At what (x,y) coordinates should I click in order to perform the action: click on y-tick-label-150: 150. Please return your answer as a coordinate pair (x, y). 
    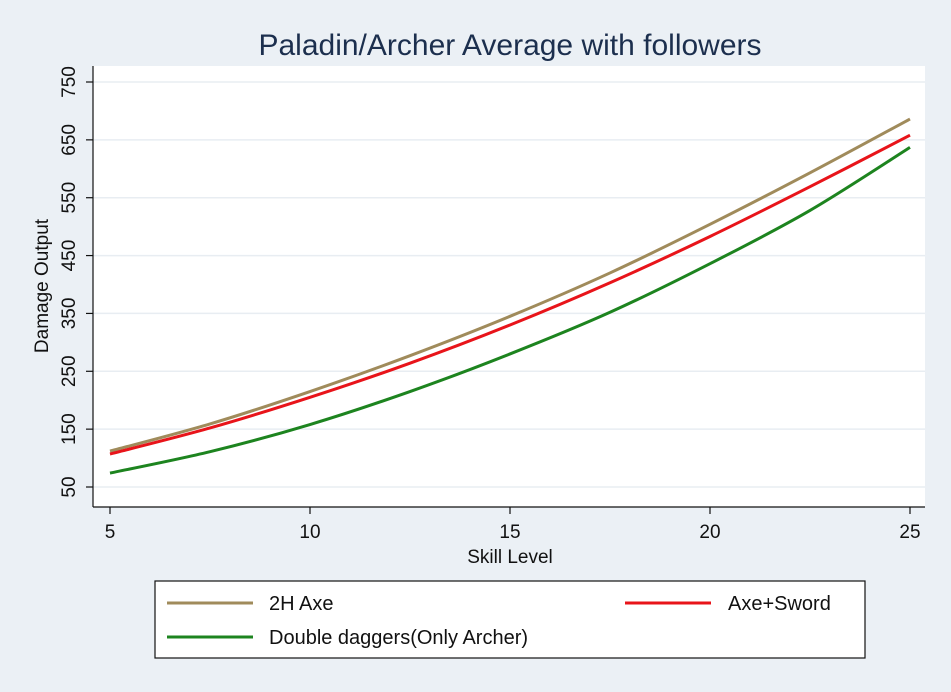
    Looking at the image, I should click on (69, 429).